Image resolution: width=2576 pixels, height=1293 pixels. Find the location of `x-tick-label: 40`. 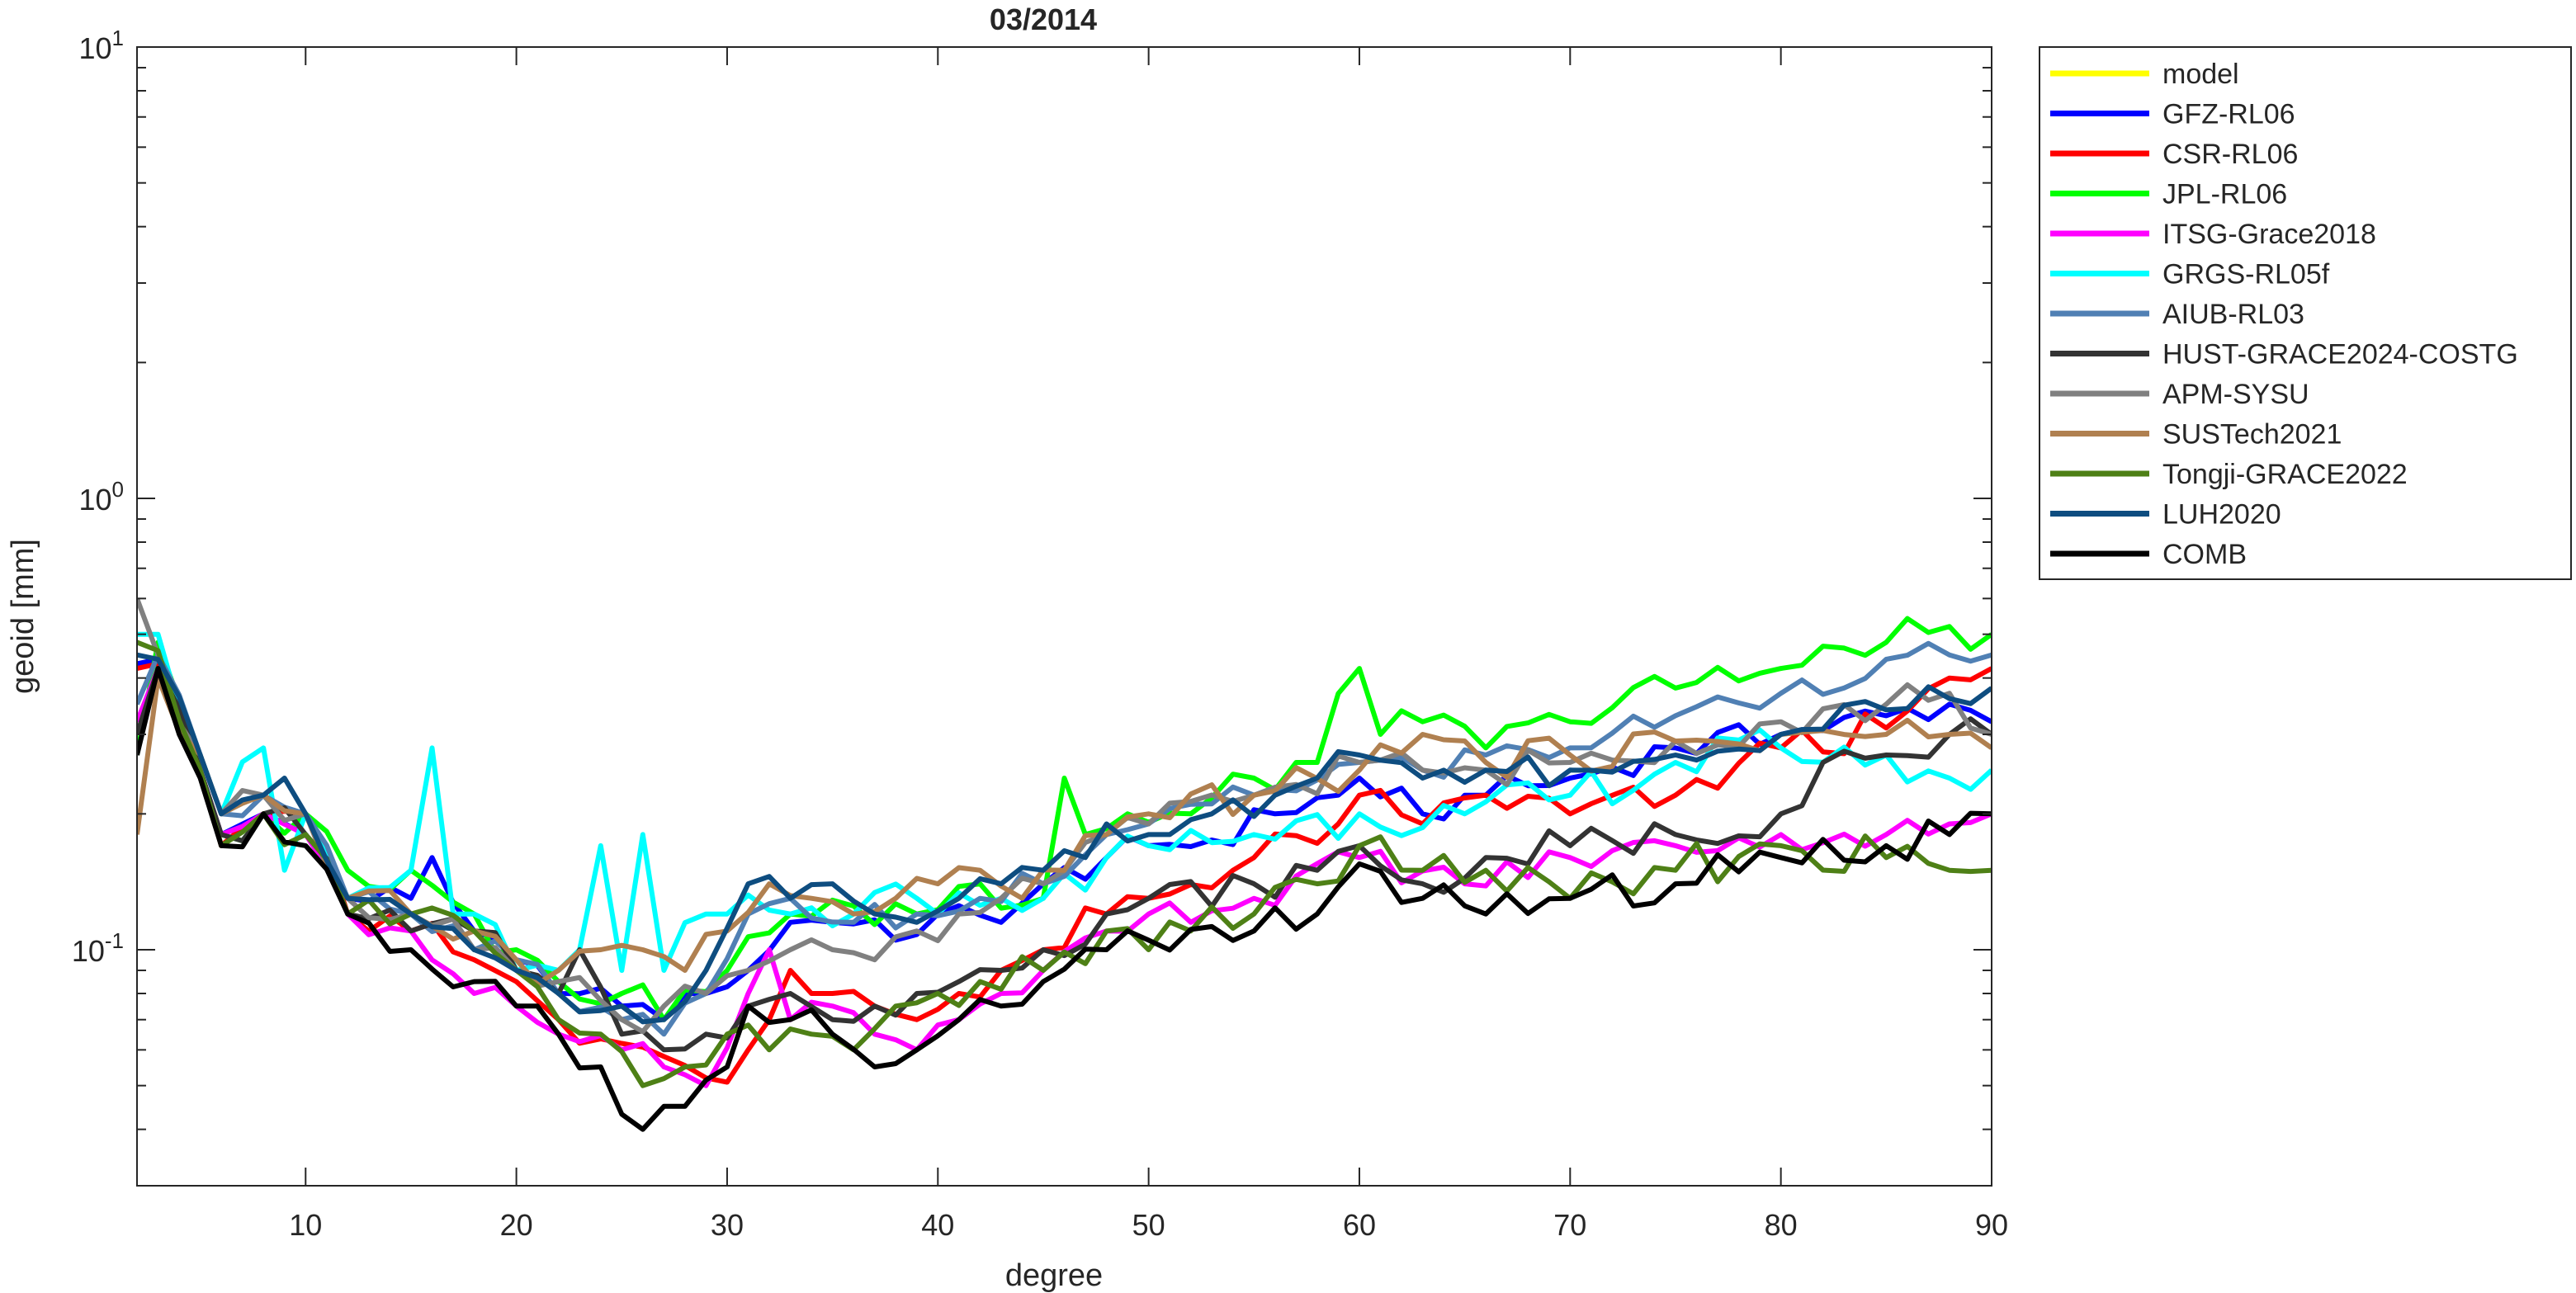

x-tick-label: 40 is located at coordinates (937, 1225).